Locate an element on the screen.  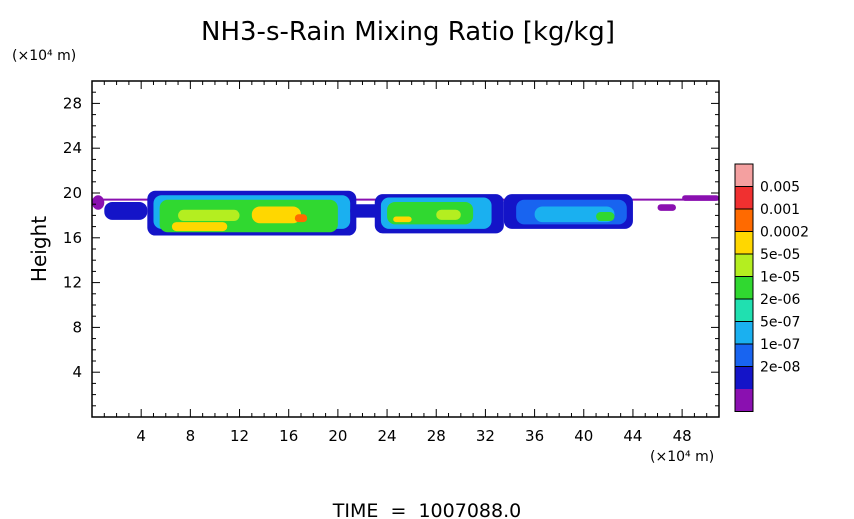
colorbar-label: 1e-05 is located at coordinates (780, 278).